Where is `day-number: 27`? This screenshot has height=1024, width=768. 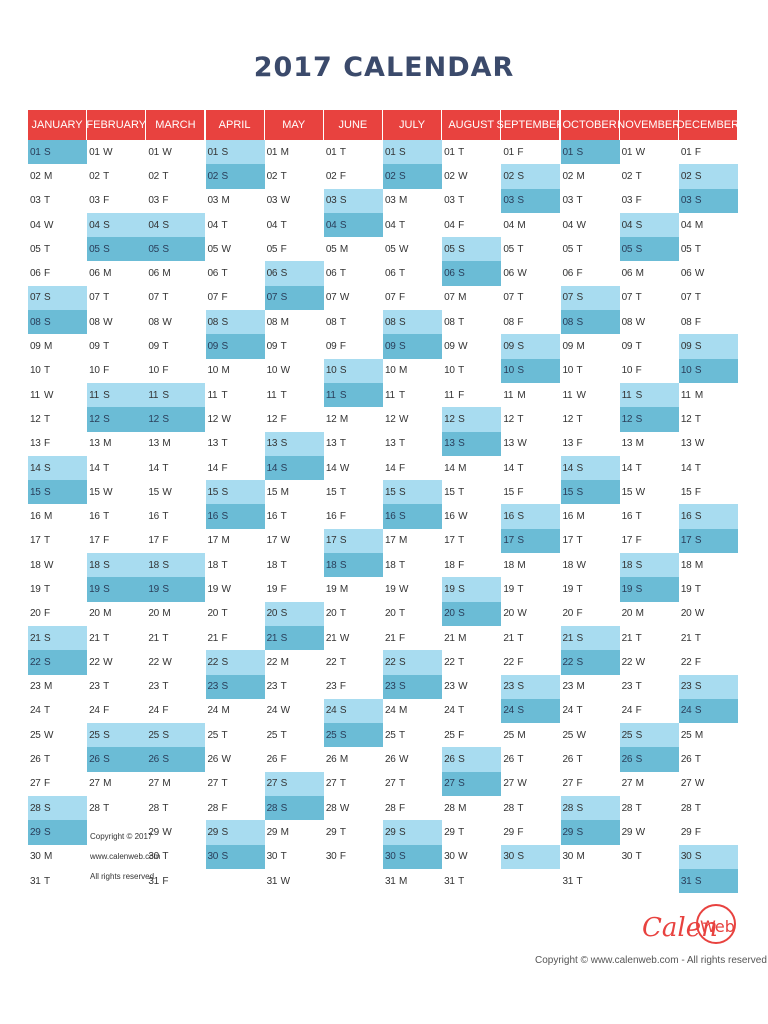 day-number: 27 is located at coordinates (508, 784).